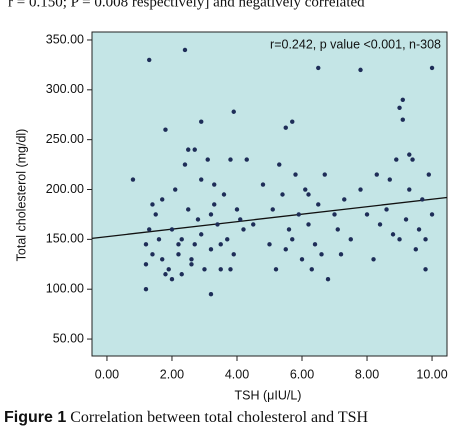 This screenshot has width=474, height=429. I want to click on x-tick-label: 4.00, so click(237, 374).